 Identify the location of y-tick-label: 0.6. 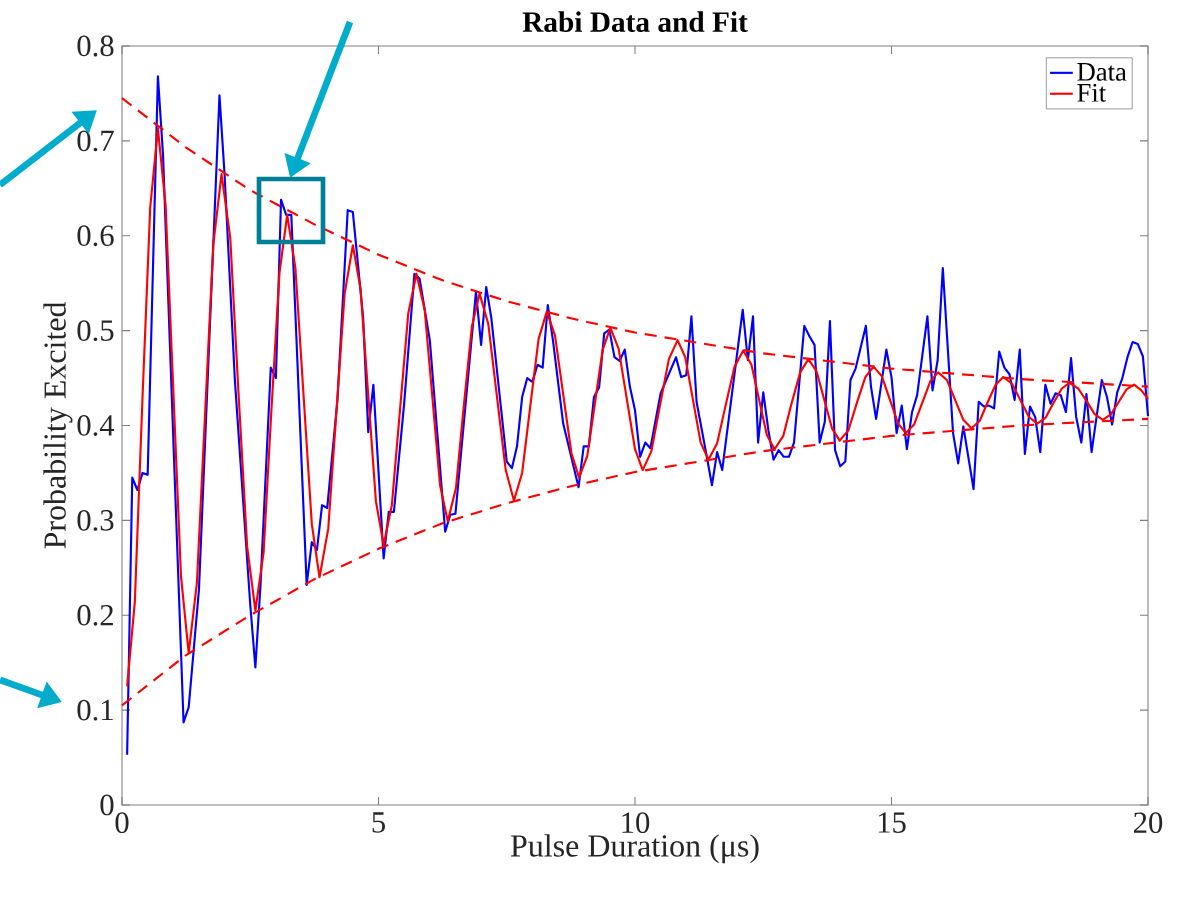
(95, 236).